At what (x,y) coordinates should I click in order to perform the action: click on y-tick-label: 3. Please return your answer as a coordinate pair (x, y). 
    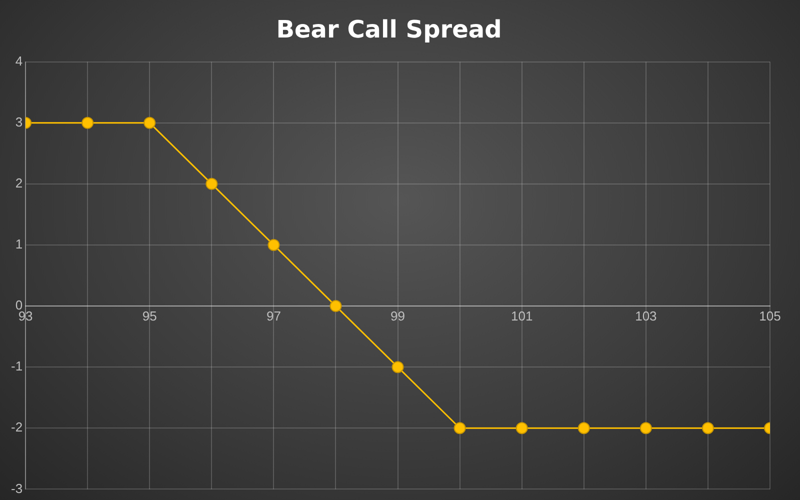
    Looking at the image, I should click on (19, 122).